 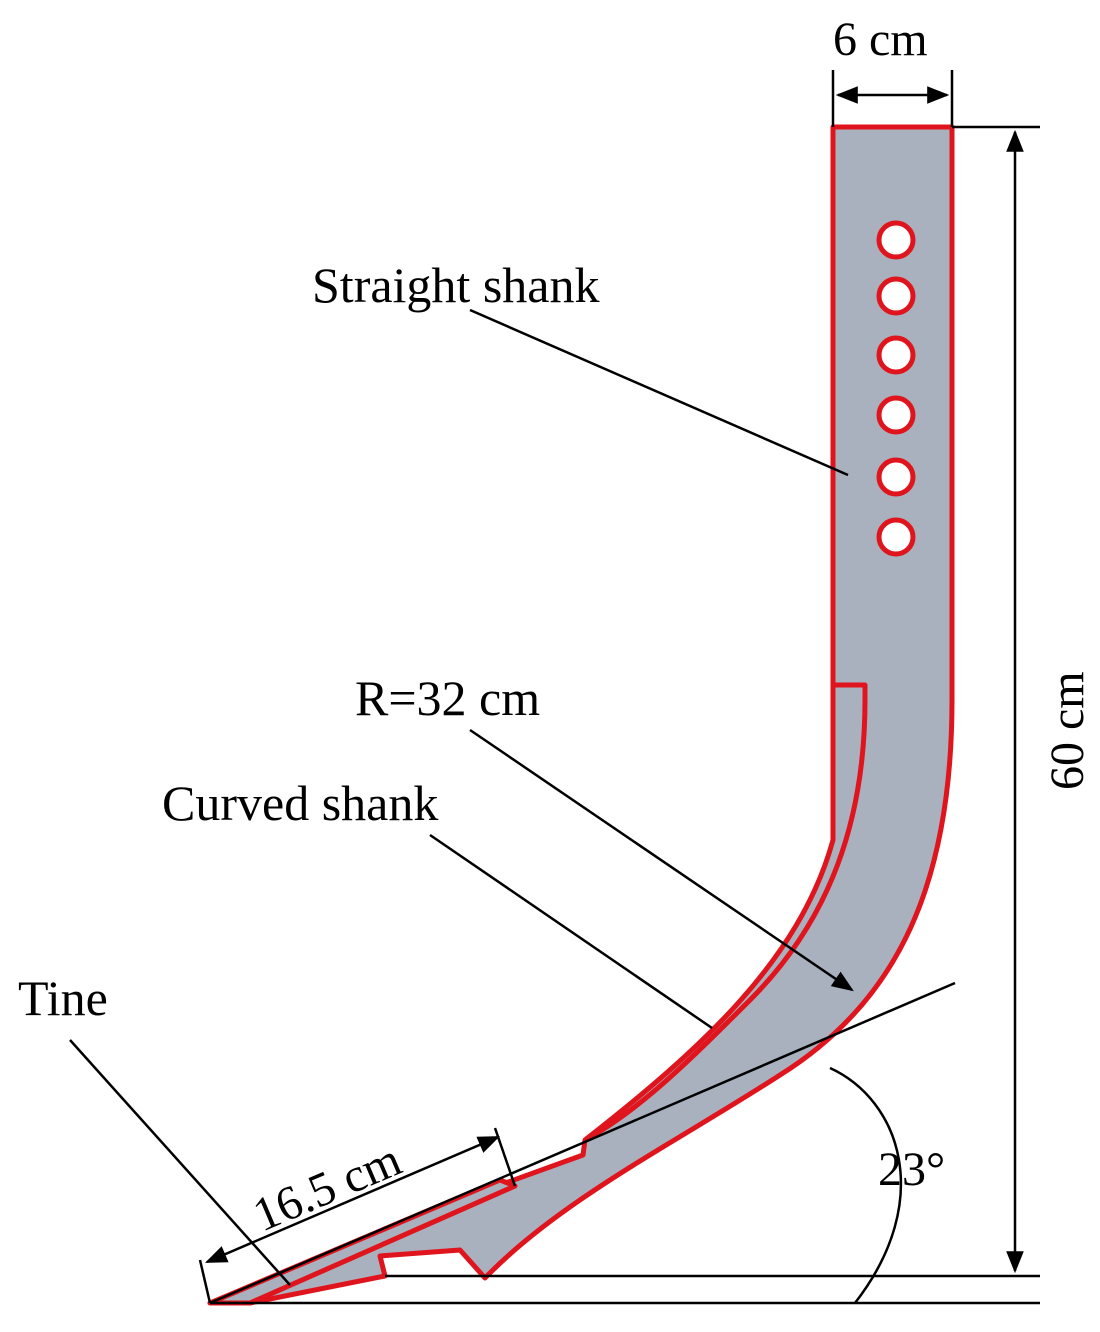 I want to click on bolt-holes, so click(x=896, y=388).